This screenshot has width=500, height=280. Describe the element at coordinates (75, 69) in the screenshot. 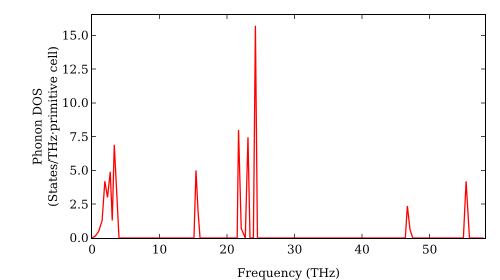

I see `y-tick-label: 12.5` at that location.